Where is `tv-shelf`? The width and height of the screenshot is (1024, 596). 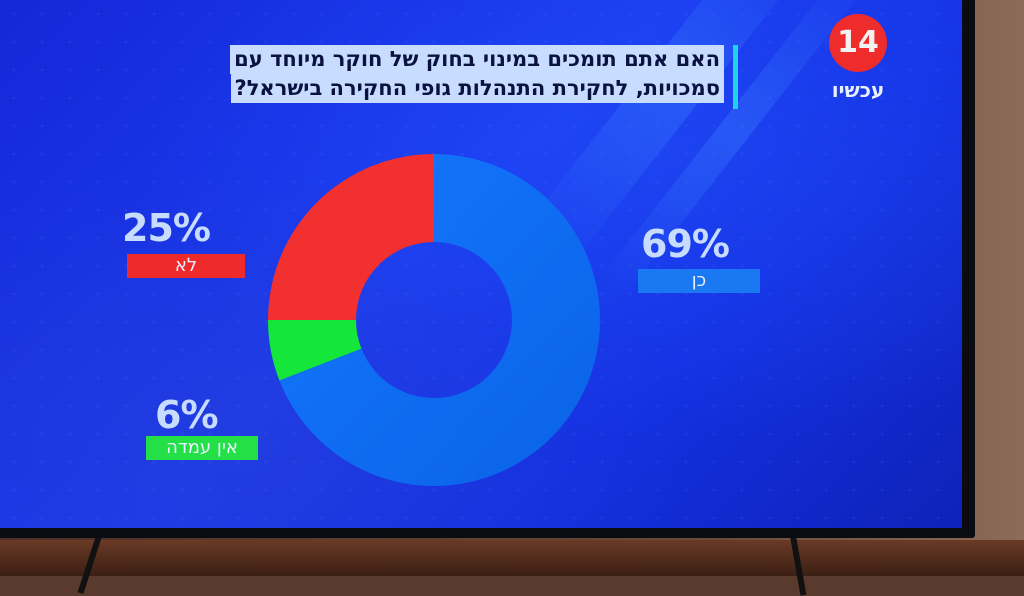 tv-shelf is located at coordinates (512, 558).